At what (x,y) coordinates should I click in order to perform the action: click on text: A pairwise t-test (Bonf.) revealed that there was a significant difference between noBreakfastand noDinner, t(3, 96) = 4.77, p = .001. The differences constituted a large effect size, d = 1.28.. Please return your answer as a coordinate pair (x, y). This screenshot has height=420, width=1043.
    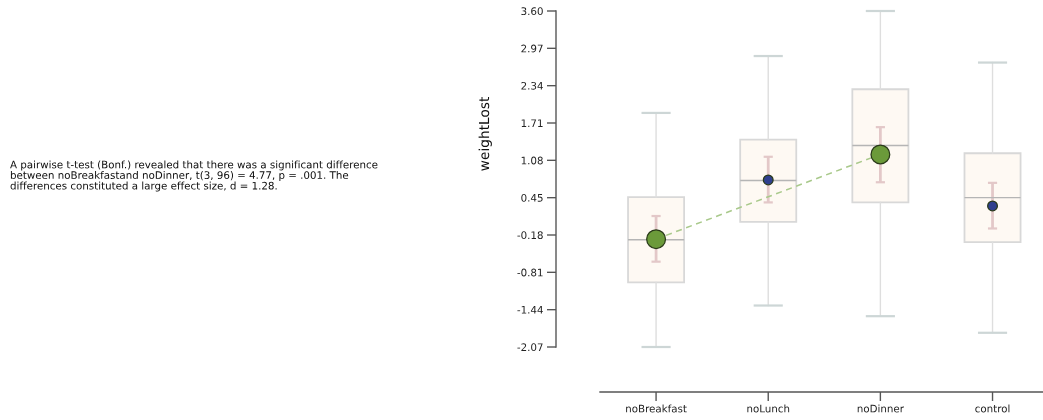
    Looking at the image, I should click on (194, 176).